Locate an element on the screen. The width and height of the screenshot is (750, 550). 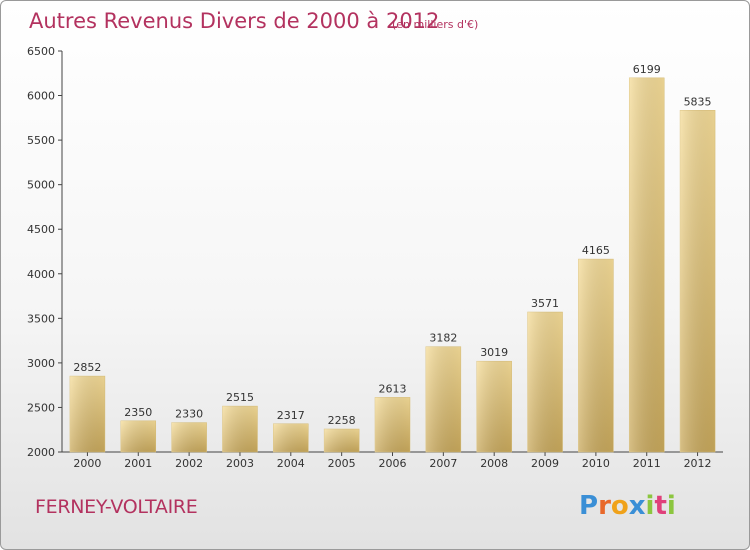
city-name: FERNEY-VOLTAIRE is located at coordinates (116, 507).